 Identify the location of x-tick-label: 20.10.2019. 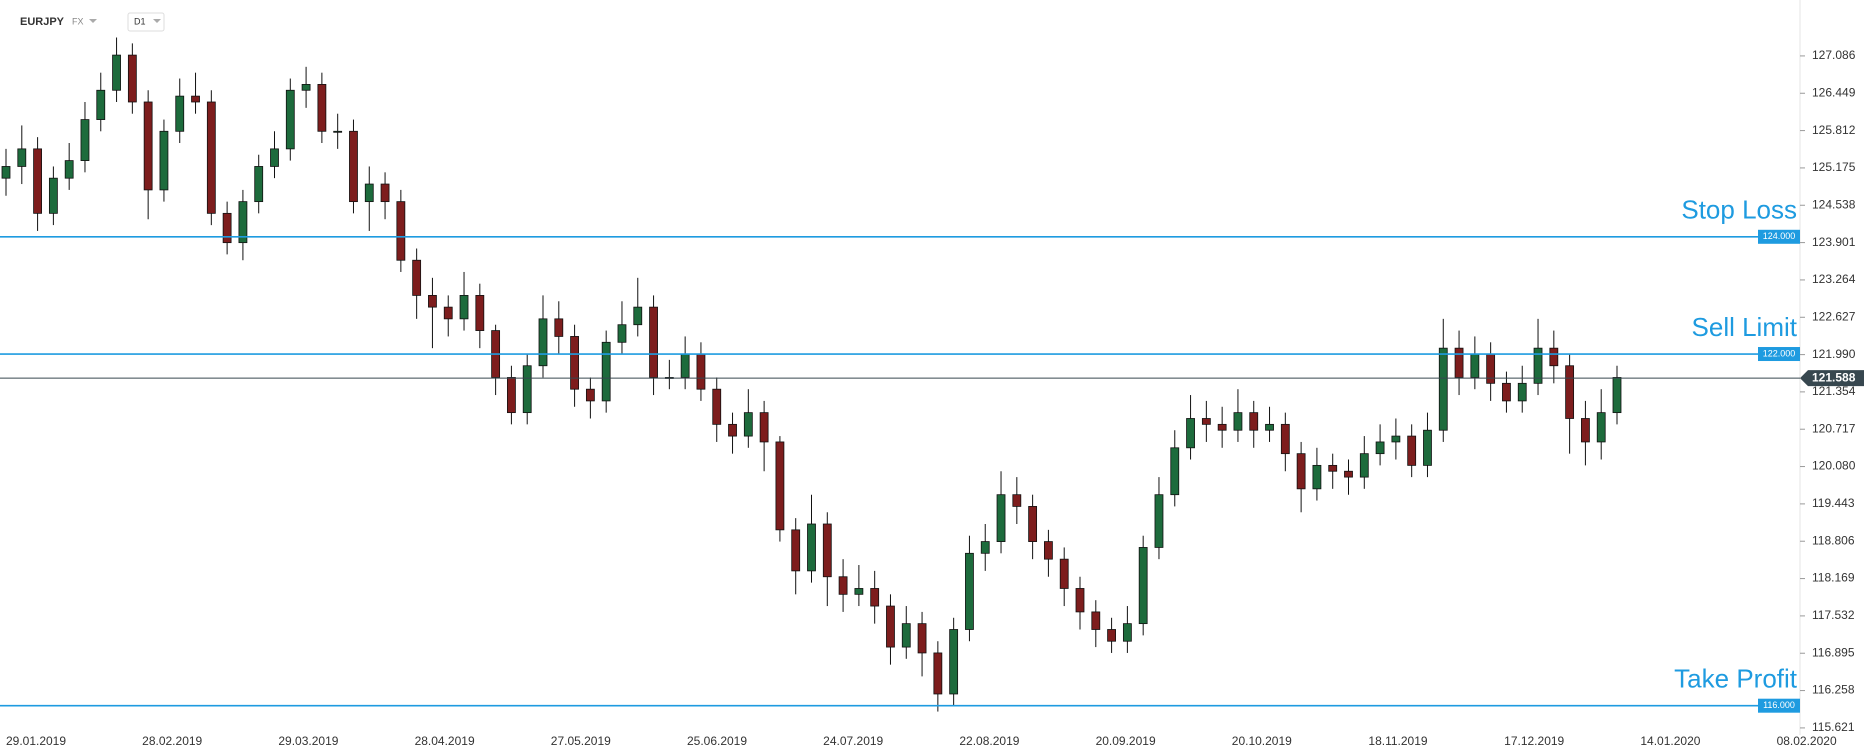
(1262, 741).